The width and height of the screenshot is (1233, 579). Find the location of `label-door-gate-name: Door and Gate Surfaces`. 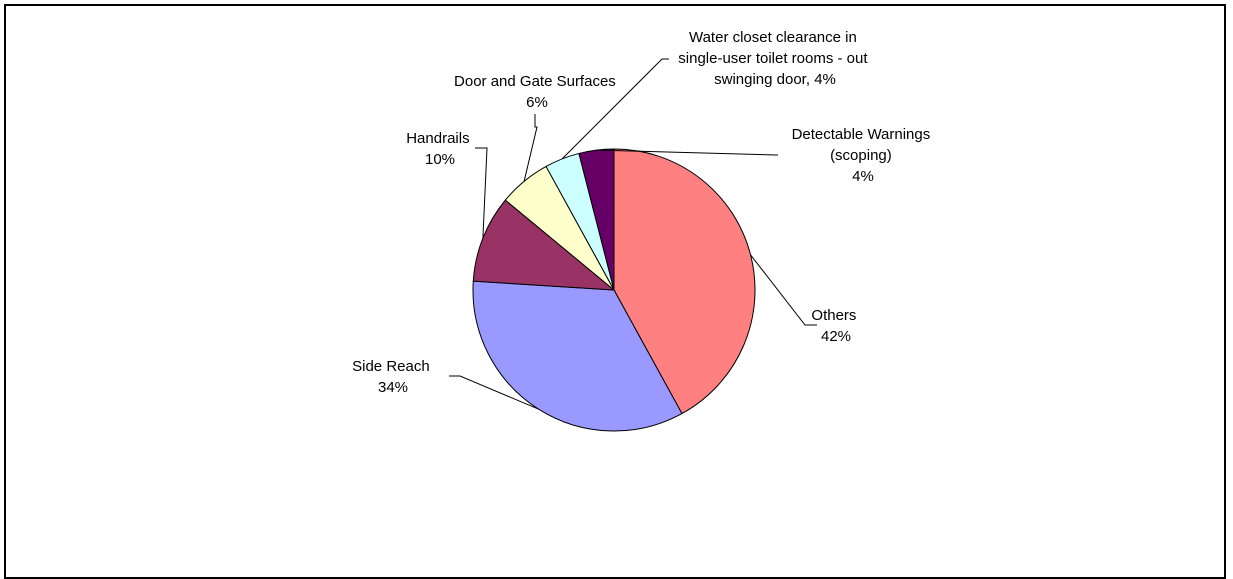

label-door-gate-name: Door and Gate Surfaces is located at coordinates (535, 81).